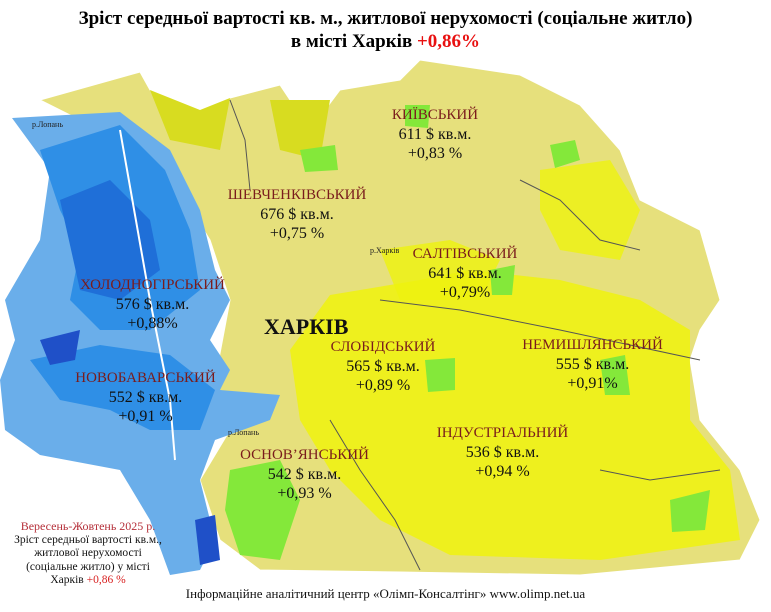 This screenshot has height=612, width=771. Describe the element at coordinates (502, 452) in the screenshot. I see `district-label-industrialnyi: ІНДУСТРІАЛЬНИЙ 536 $ кв.м. +0,94 %` at that location.